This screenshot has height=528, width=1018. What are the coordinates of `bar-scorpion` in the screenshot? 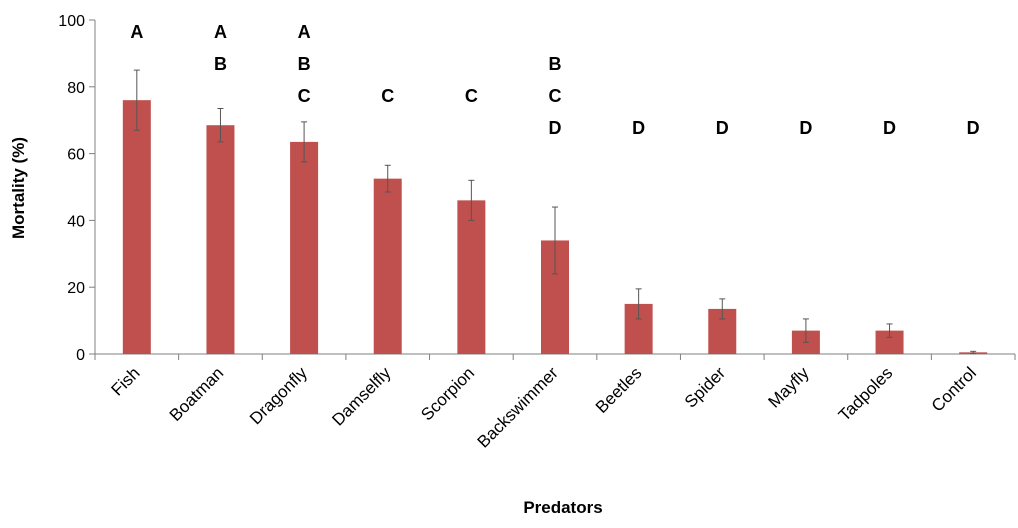 It's located at (471, 277).